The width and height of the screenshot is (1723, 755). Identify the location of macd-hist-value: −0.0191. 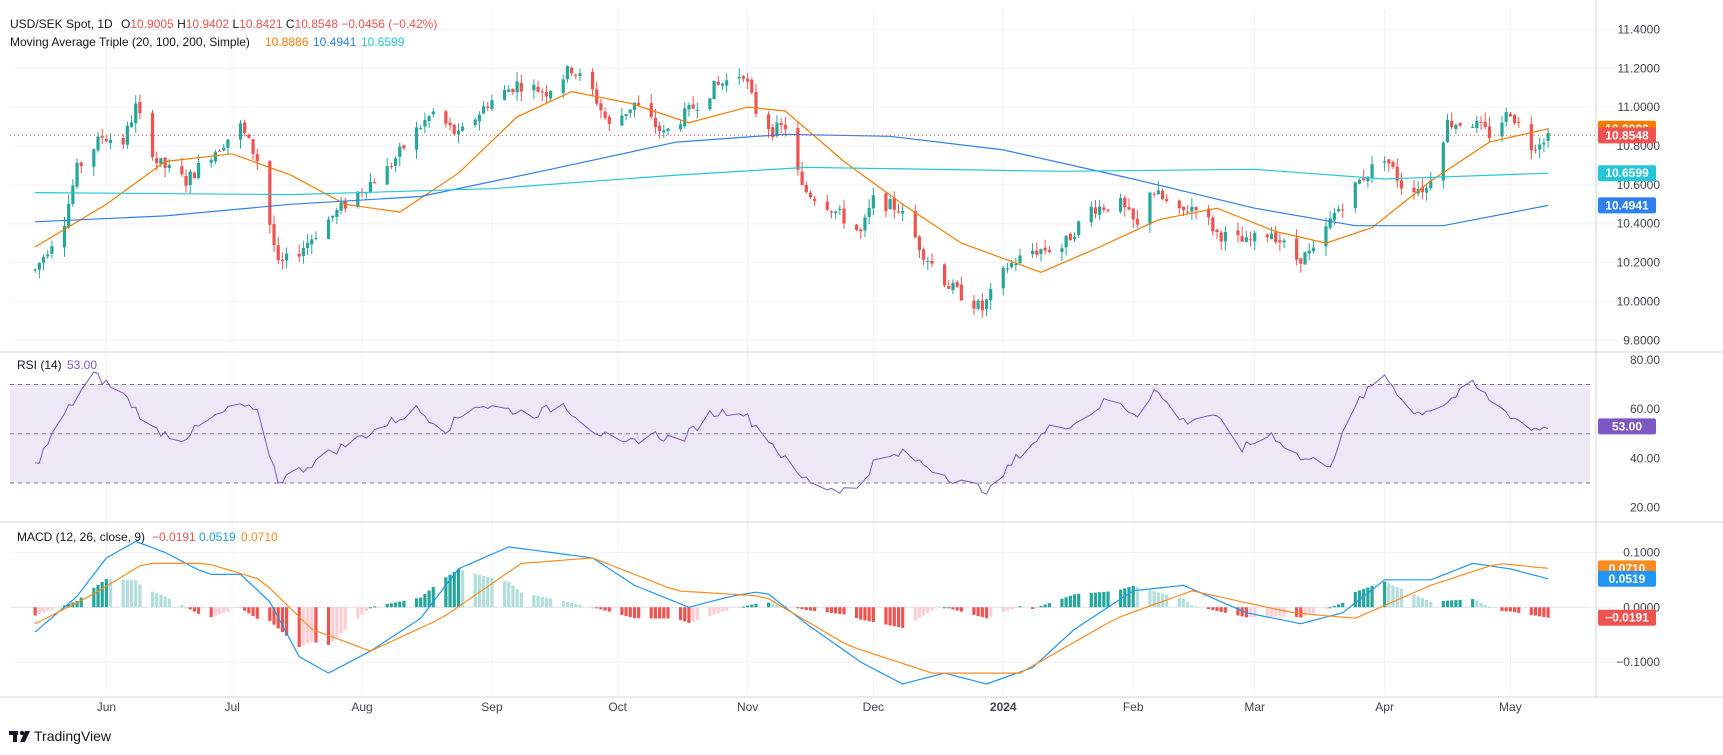
(174, 537).